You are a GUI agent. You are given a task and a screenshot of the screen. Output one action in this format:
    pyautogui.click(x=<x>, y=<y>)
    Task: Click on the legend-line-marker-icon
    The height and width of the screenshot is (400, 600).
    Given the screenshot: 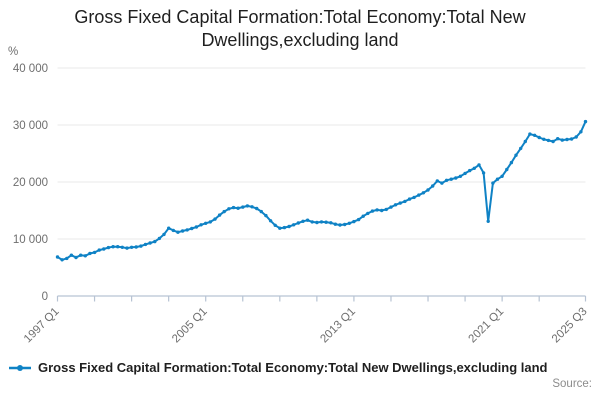 What is the action you would take?
    pyautogui.click(x=20, y=367)
    